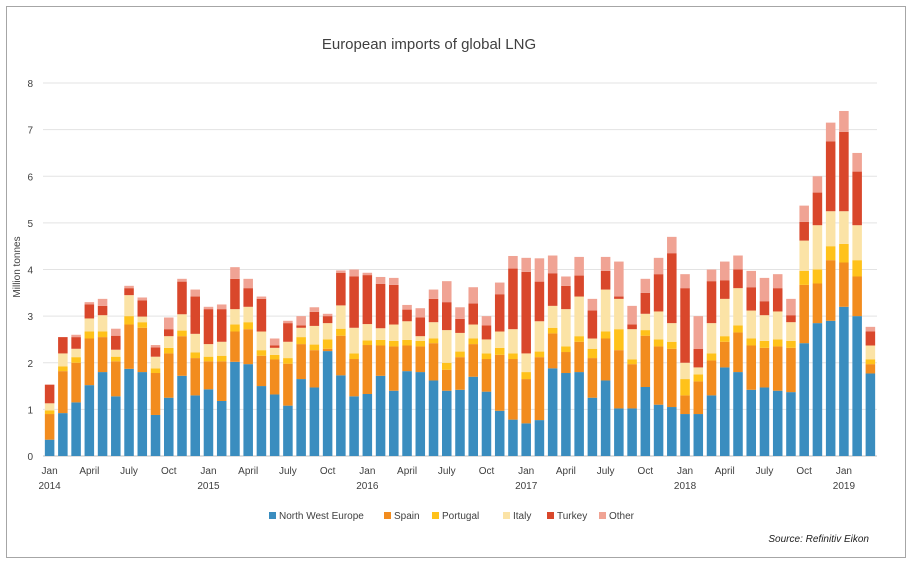 This screenshot has width=914, height=566. Describe the element at coordinates (804, 471) in the screenshot. I see `x-tick-label: Oct` at that location.